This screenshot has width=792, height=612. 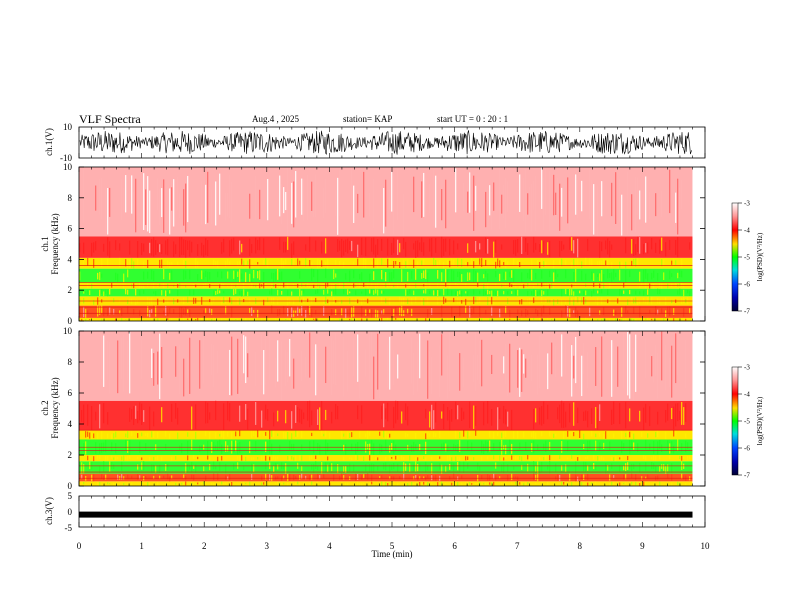 I want to click on ch2-spectrogram-ytick-label-3: 6, so click(x=70, y=393).